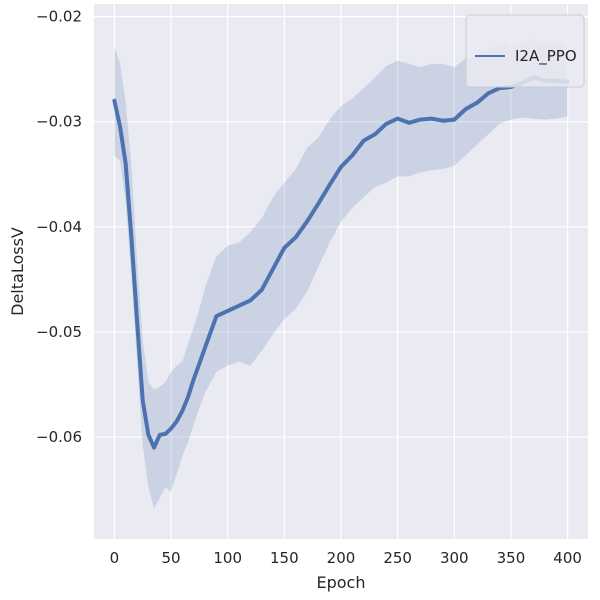  I want to click on x-tick-labels: 0 50 100 150 200 250 300 350 400, so click(346, 558).